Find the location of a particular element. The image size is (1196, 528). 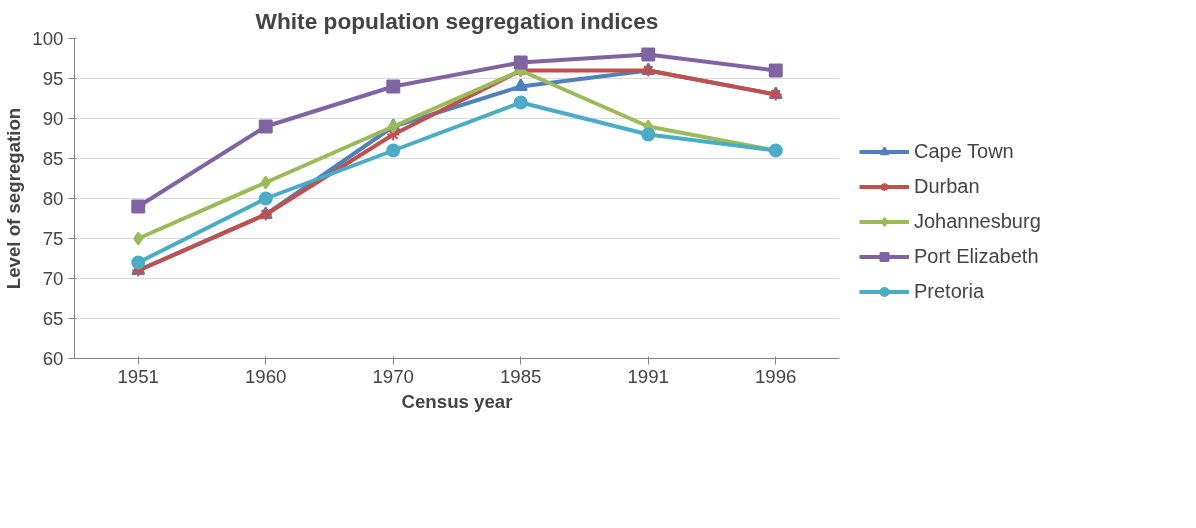

legend-label: Durban is located at coordinates (947, 186).